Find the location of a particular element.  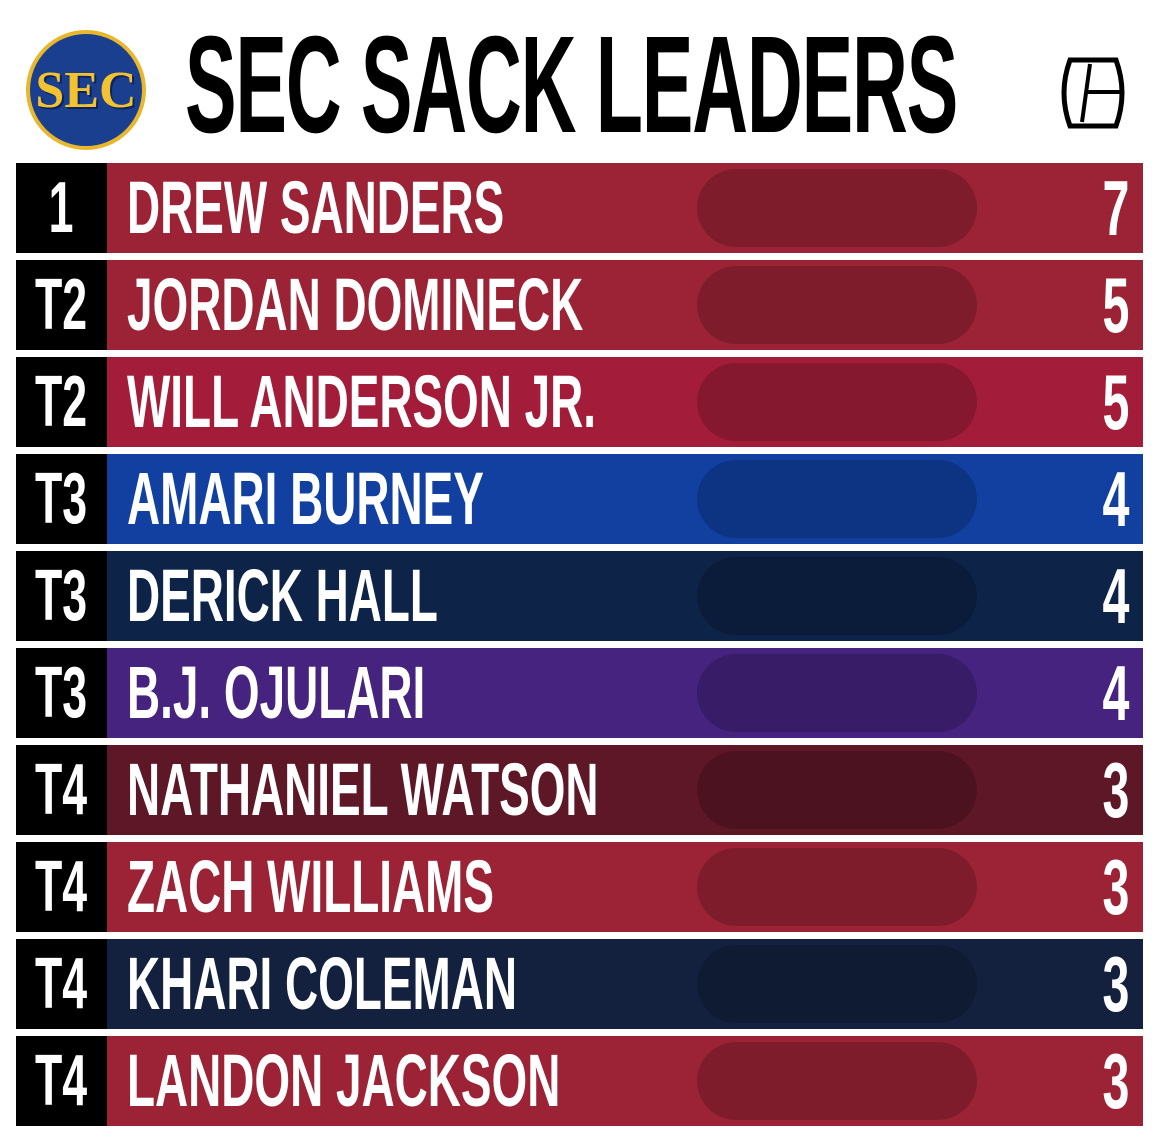

sack-count: 7 is located at coordinates (1107, 208).